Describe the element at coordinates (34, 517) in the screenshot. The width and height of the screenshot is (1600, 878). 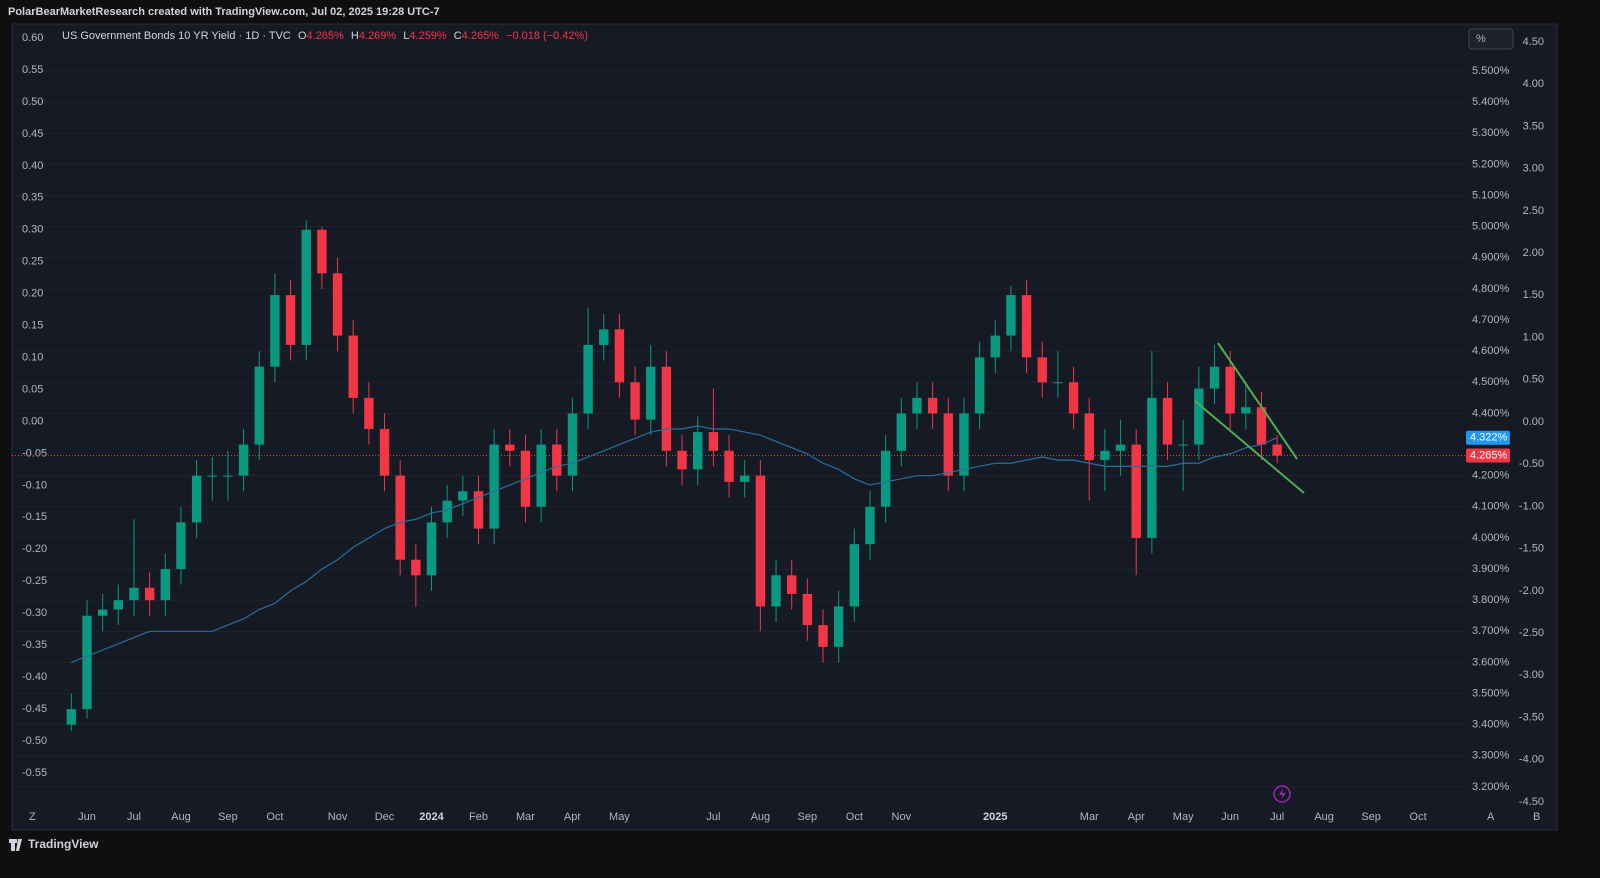
I see `y-tick-label: -0.15` at that location.